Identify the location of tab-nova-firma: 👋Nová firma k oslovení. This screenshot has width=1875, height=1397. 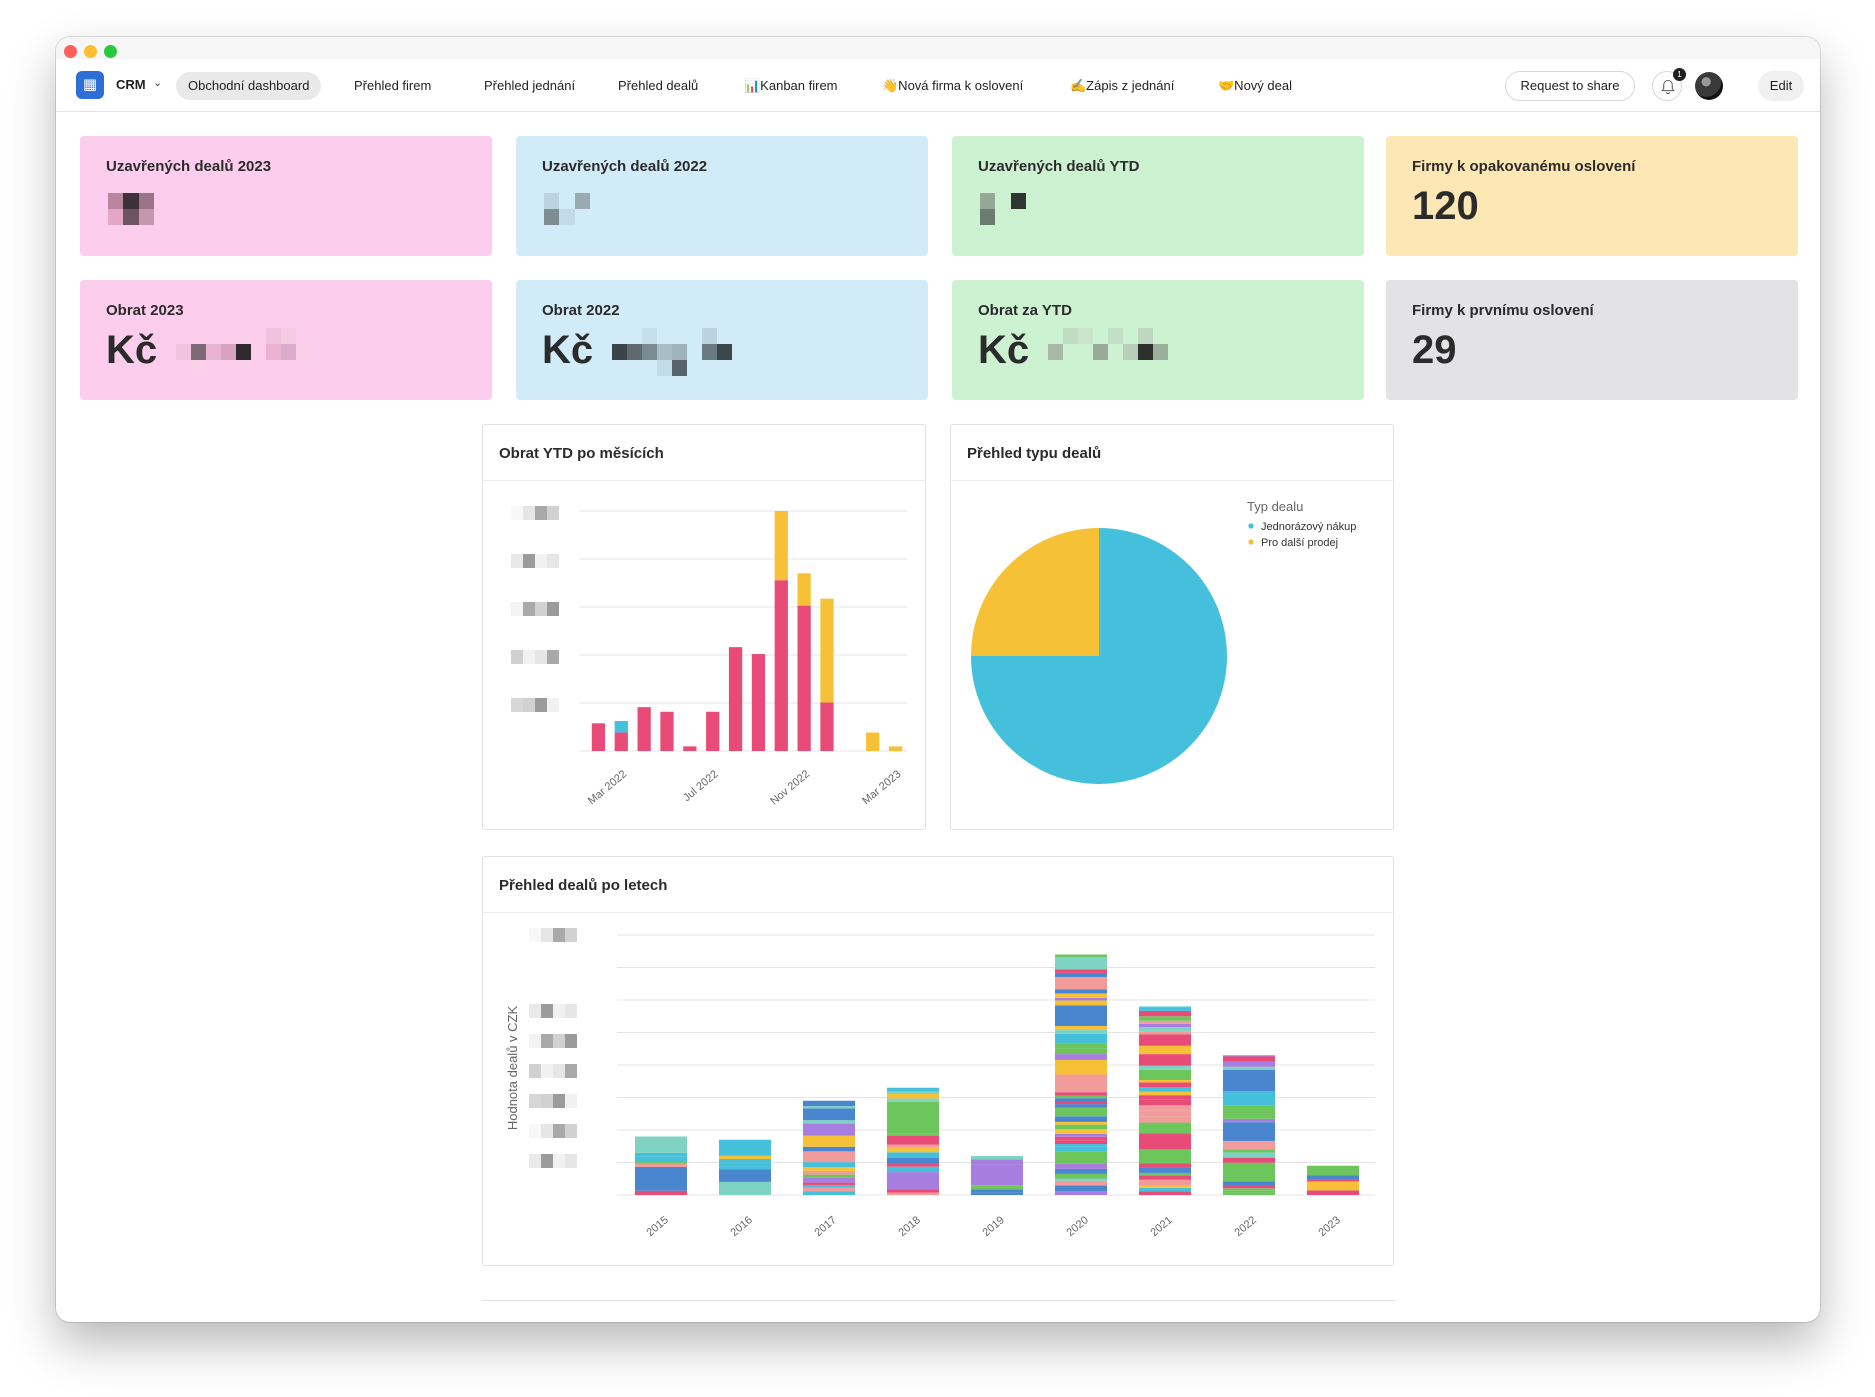
(953, 85).